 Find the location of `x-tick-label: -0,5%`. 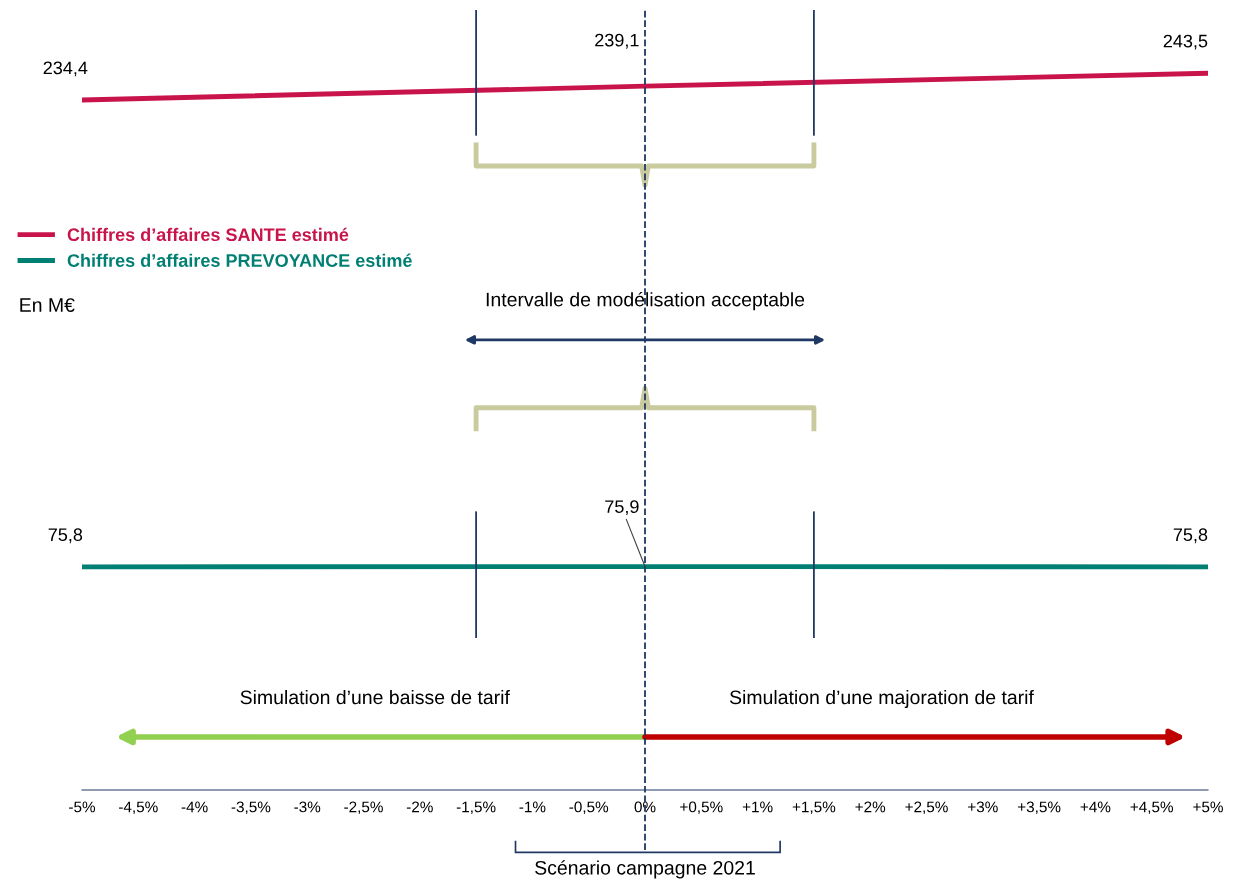

x-tick-label: -0,5% is located at coordinates (589, 808).